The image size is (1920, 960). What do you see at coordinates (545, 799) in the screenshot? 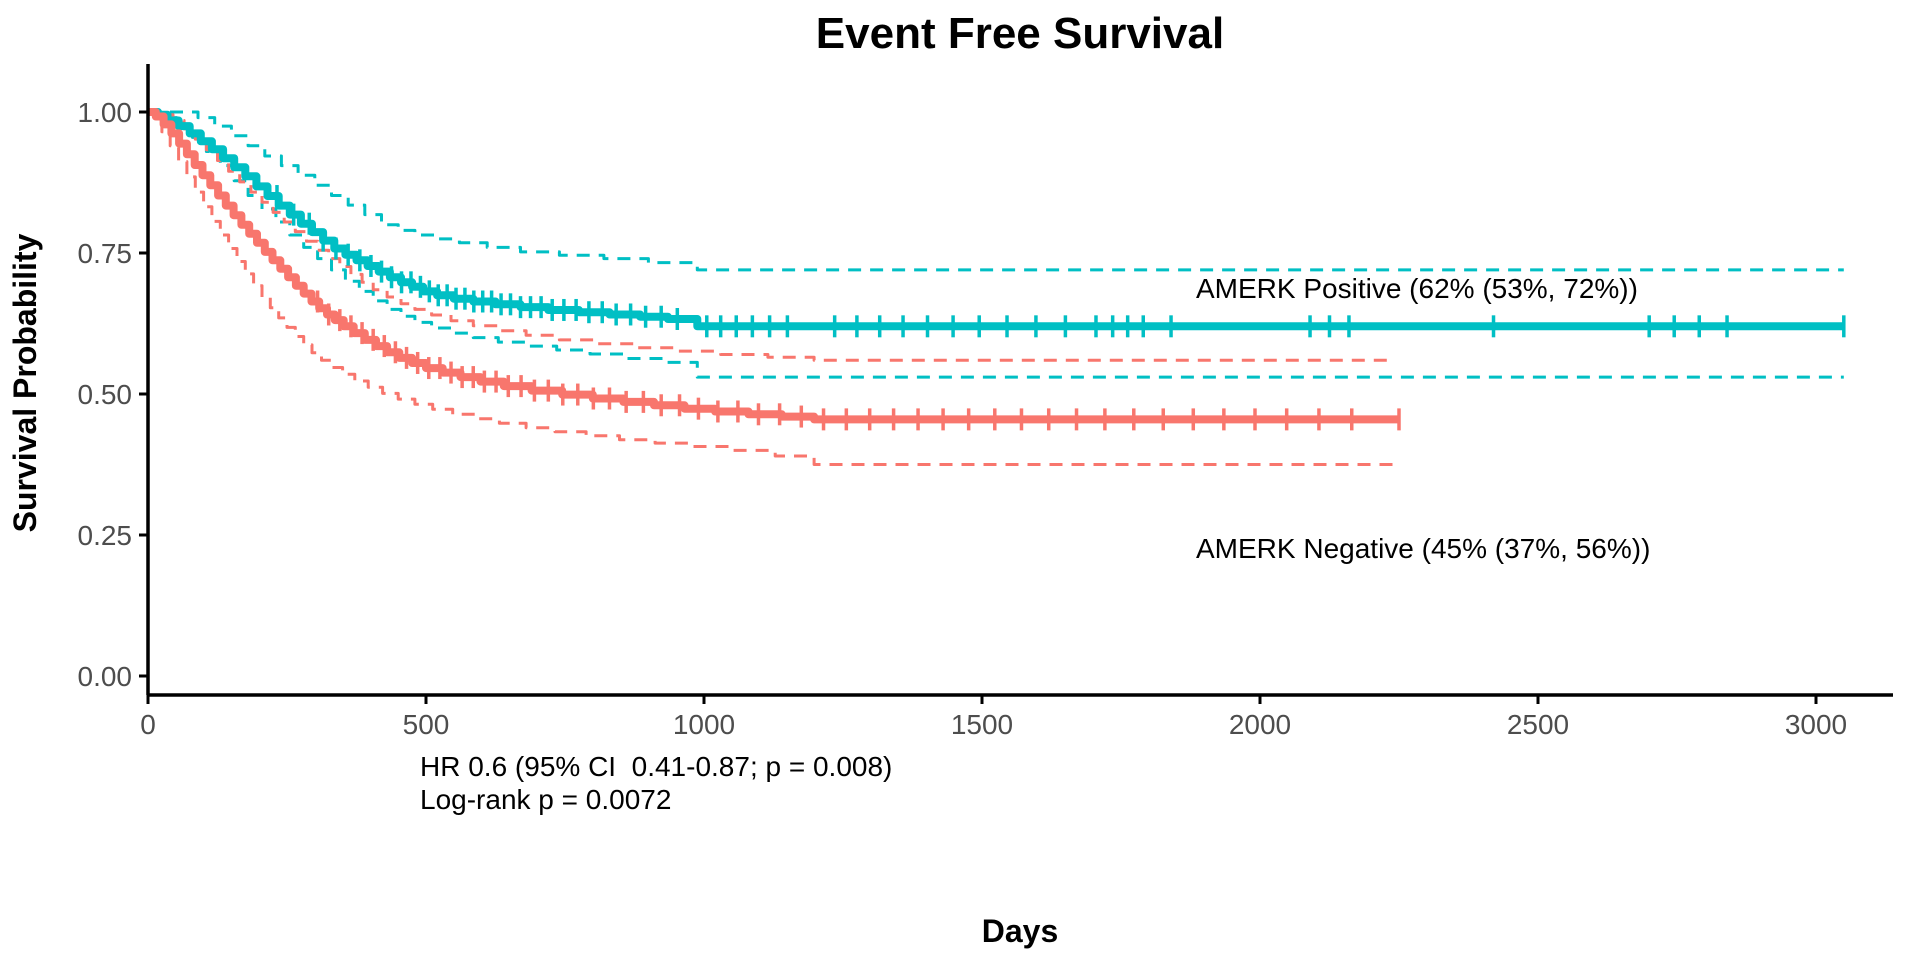
I see `annotation-logrank: Log-rank p = 0.0072` at bounding box center [545, 799].